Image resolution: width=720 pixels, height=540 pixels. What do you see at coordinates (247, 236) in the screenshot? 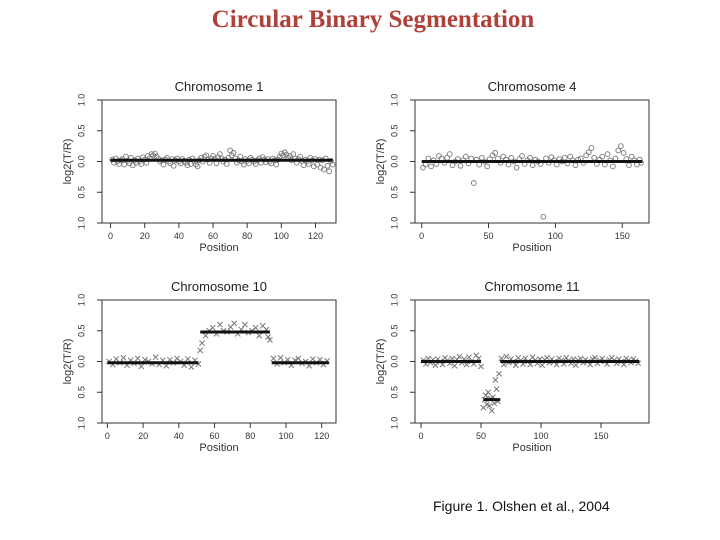
I see `x-tick-label: 80` at bounding box center [247, 236].